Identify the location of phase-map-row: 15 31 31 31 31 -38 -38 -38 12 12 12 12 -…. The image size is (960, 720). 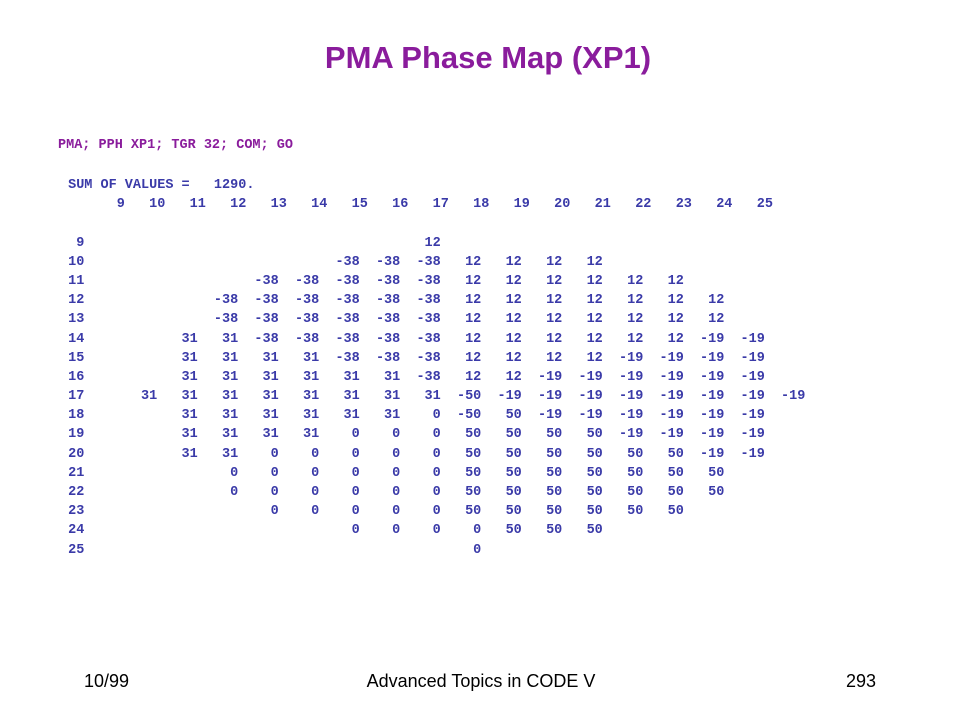
(412, 358).